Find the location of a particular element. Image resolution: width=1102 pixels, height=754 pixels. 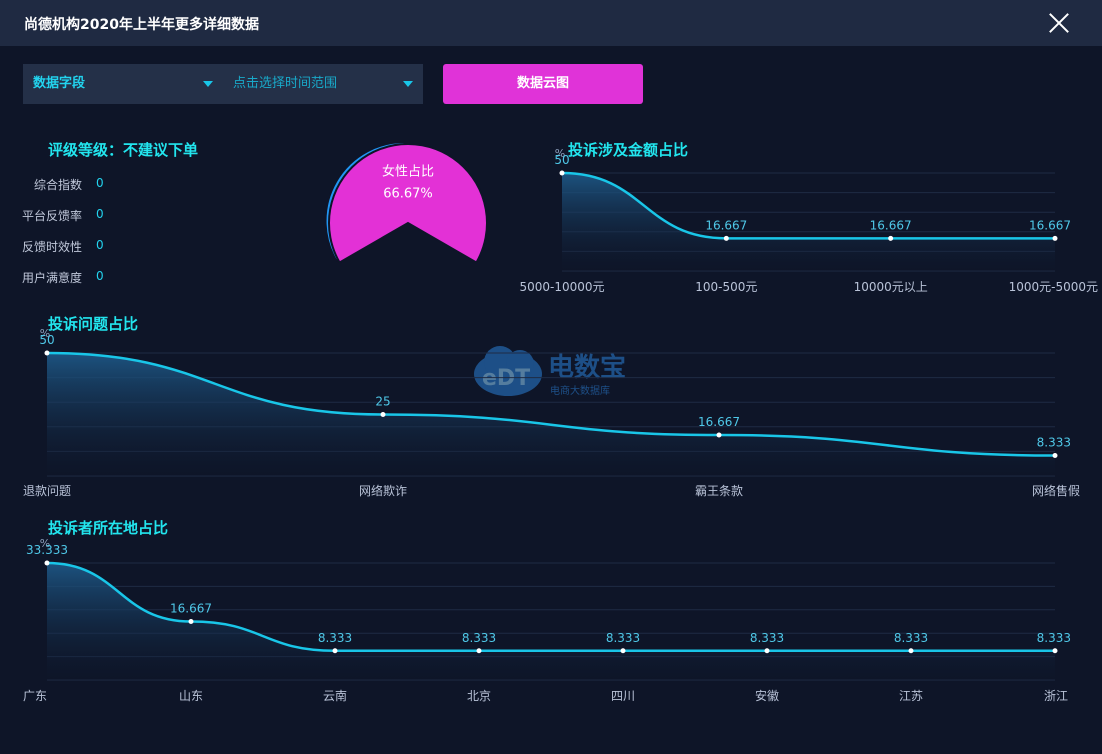

data-label: 25 is located at coordinates (382, 402).